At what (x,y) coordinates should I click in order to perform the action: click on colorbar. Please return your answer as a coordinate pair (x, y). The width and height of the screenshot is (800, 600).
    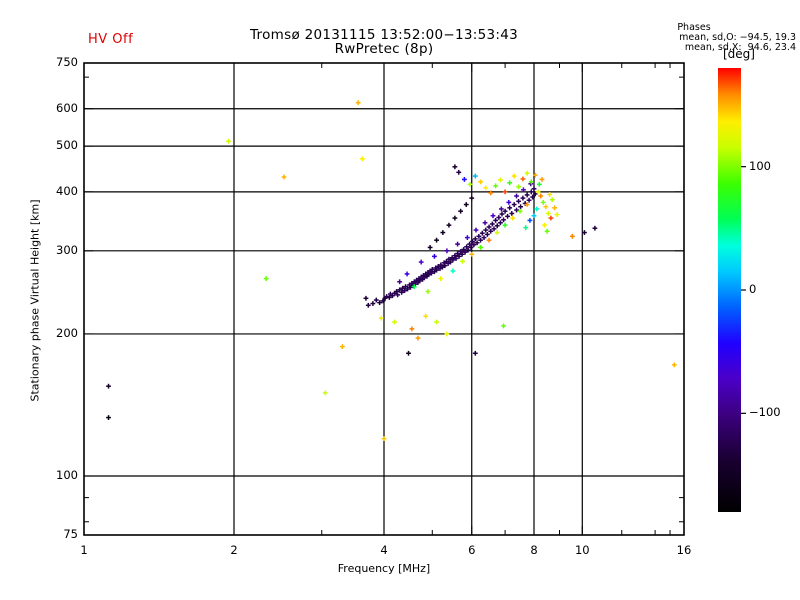
    Looking at the image, I should click on (732, 290).